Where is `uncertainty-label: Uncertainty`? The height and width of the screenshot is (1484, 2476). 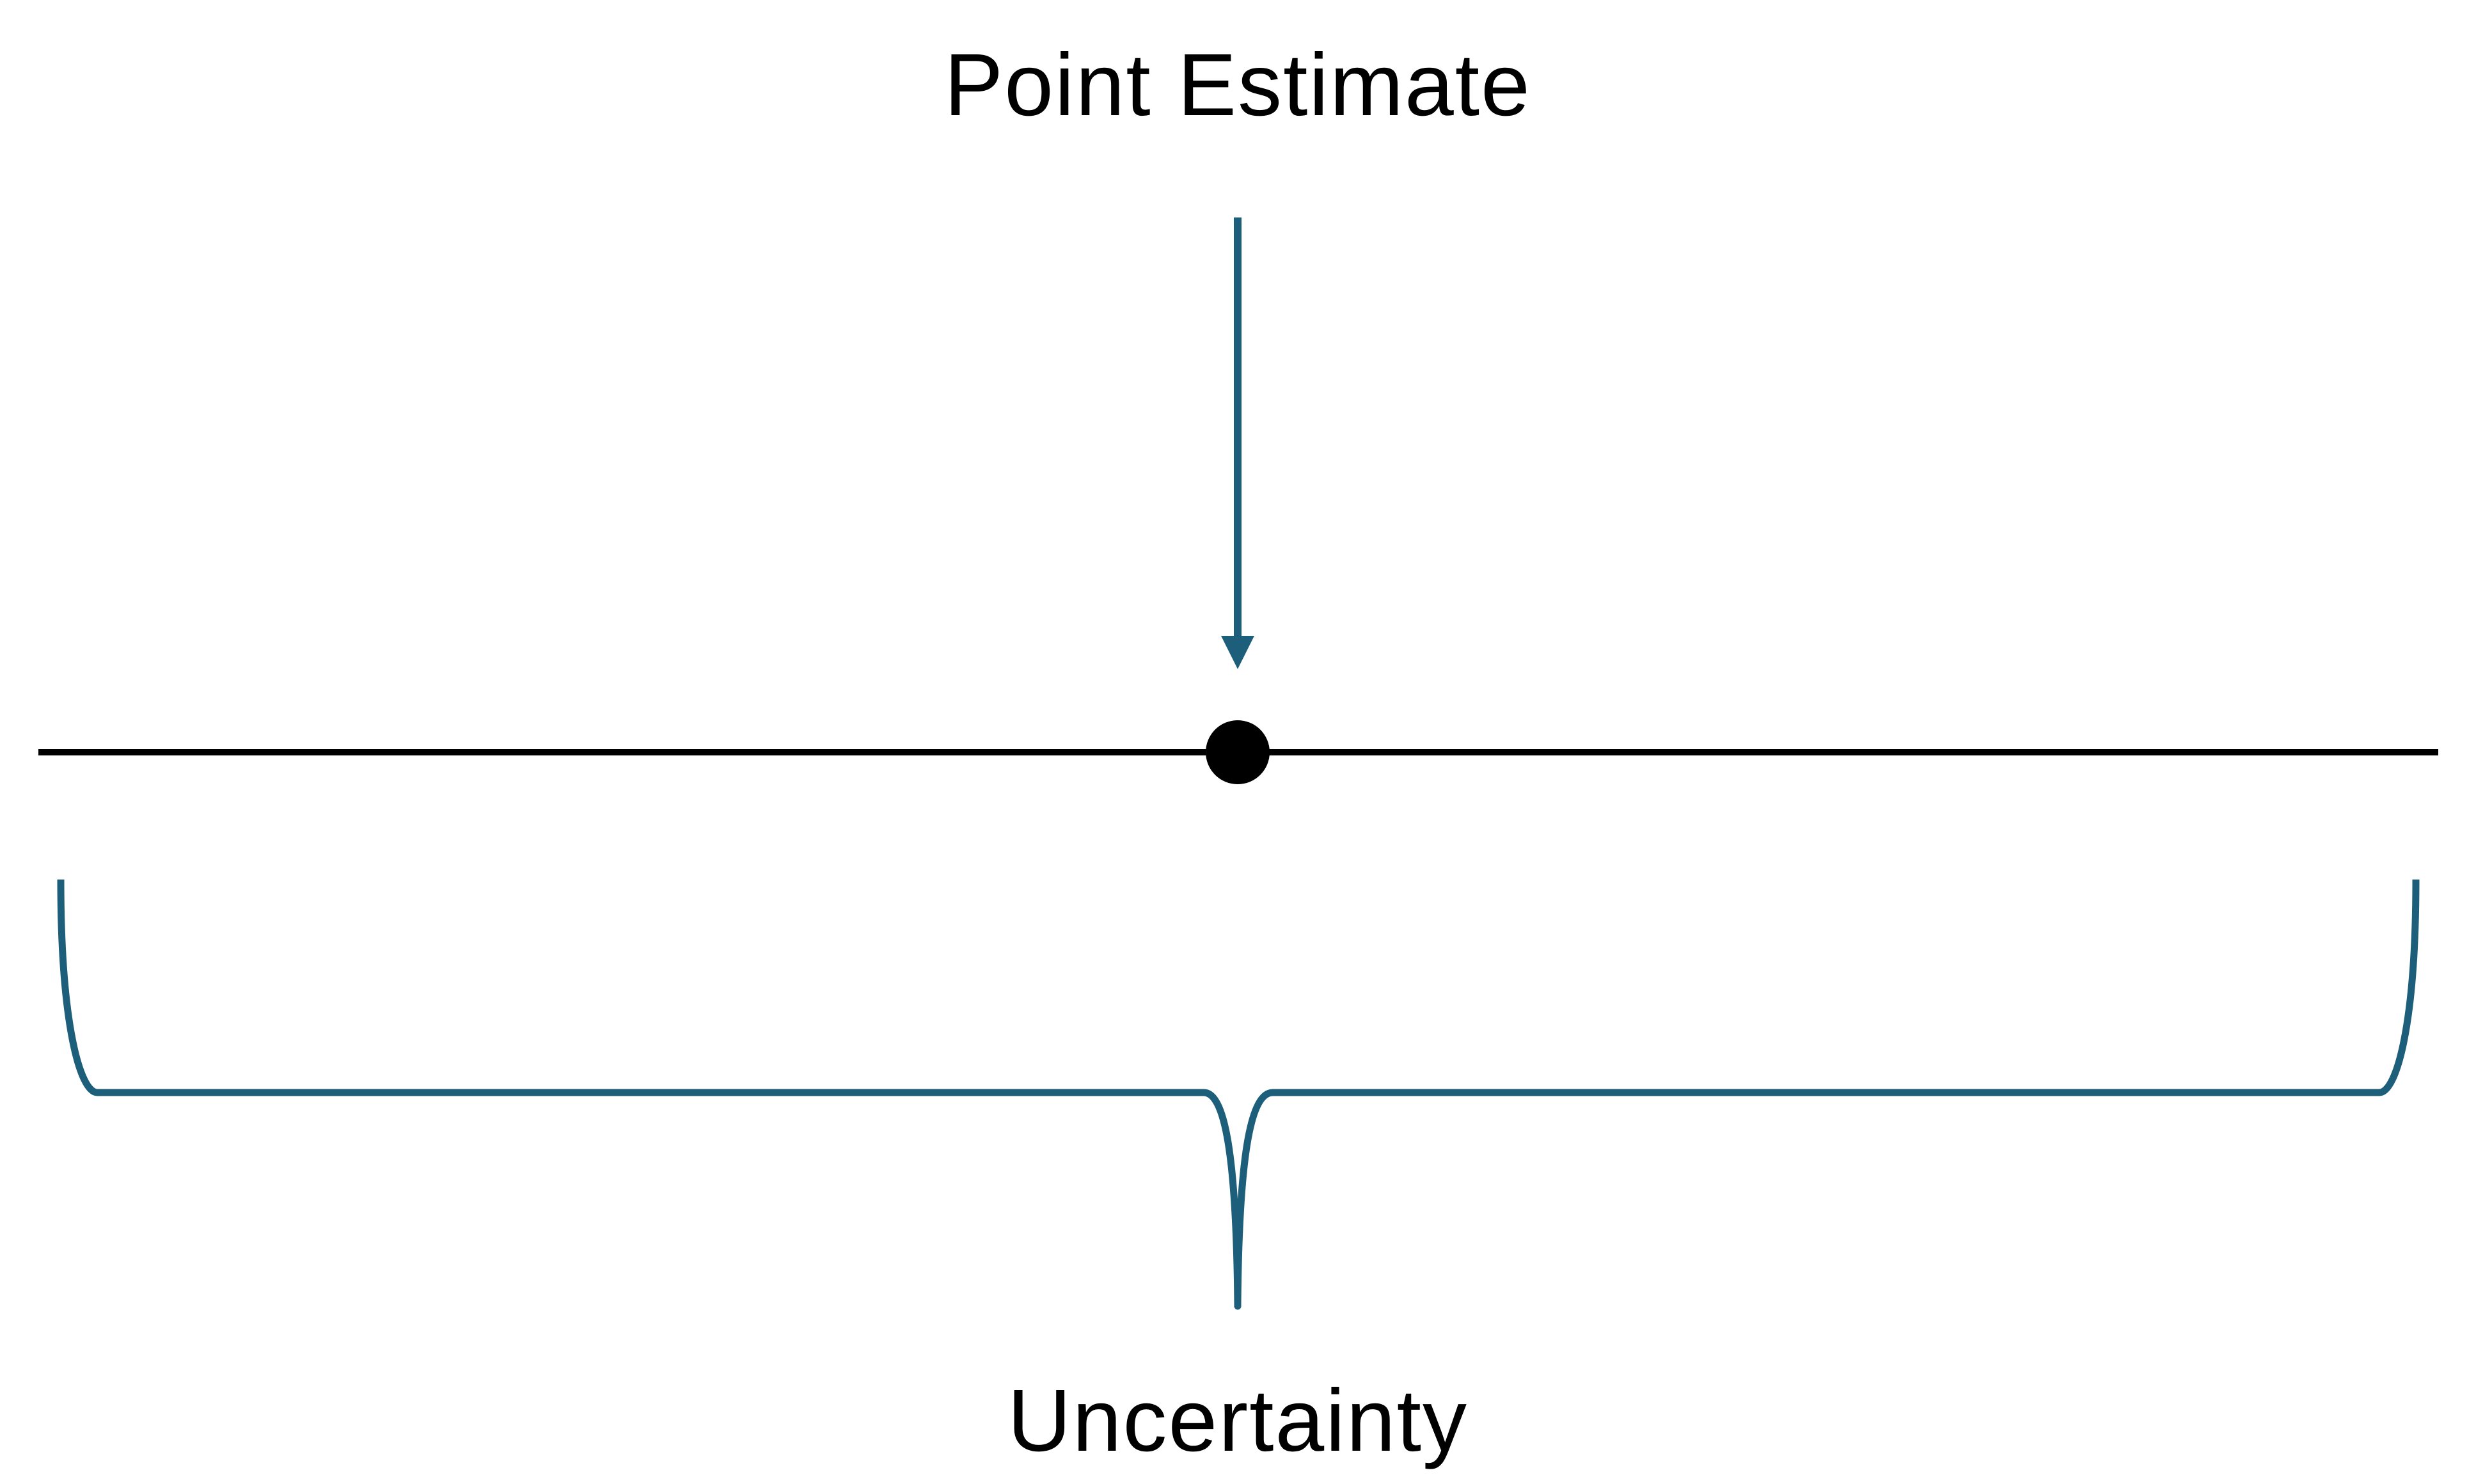 uncertainty-label: Uncertainty is located at coordinates (1237, 1420).